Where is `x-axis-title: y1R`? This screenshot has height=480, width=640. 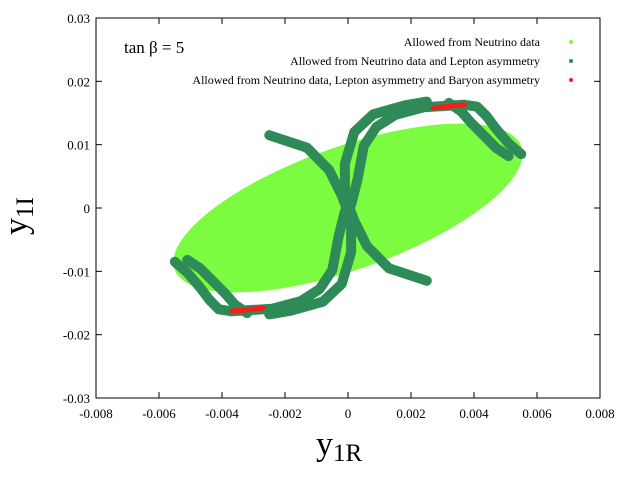 x-axis-title: y1R is located at coordinates (339, 446).